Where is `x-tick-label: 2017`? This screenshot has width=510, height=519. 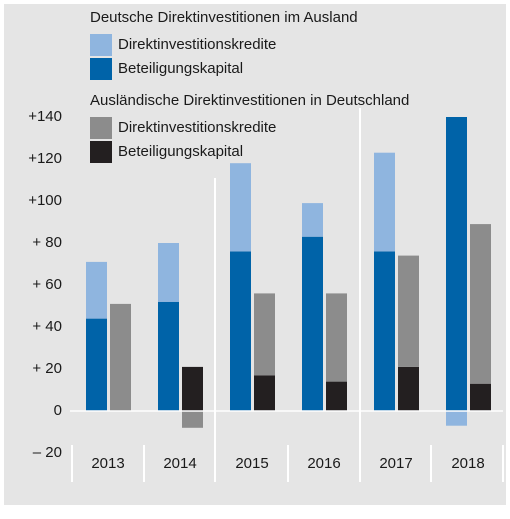
x-tick-label: 2017 is located at coordinates (395, 463).